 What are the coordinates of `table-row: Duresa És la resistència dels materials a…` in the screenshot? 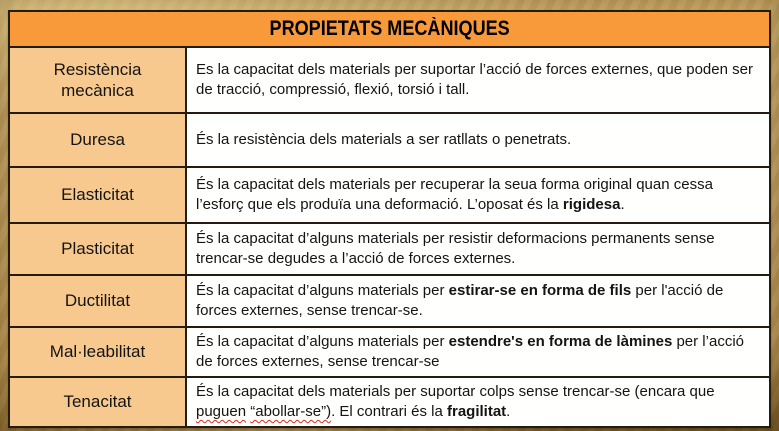 It's located at (389, 141).